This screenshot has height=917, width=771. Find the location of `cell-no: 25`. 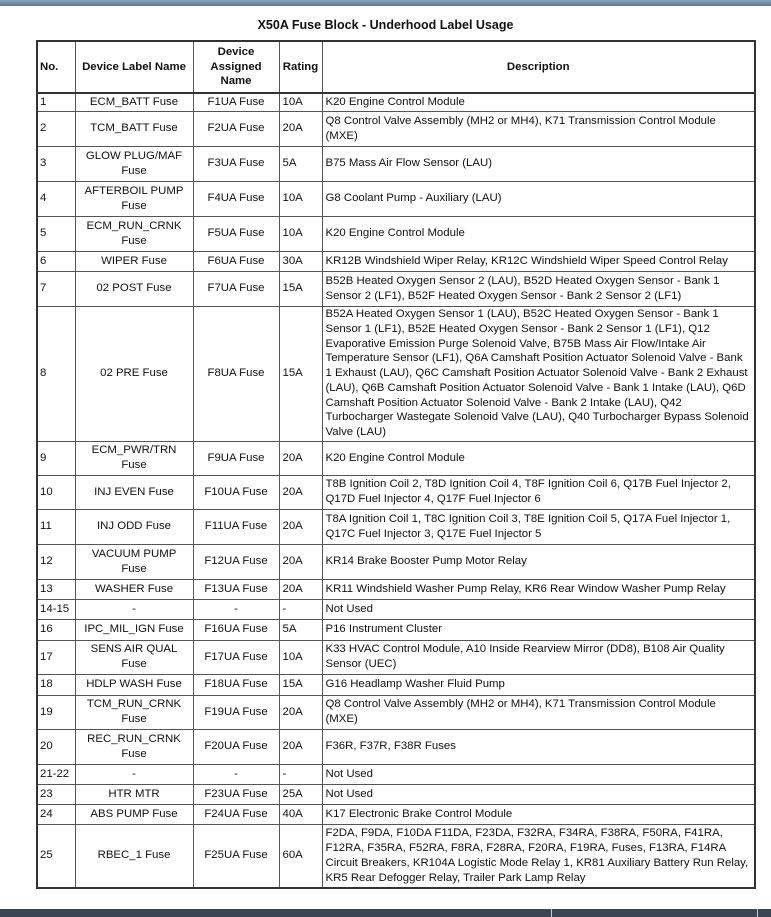

cell-no: 25 is located at coordinates (56, 856).